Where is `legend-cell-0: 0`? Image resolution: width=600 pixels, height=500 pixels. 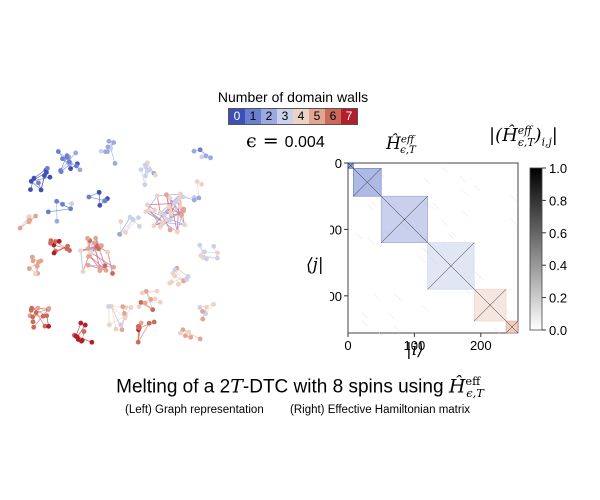
legend-cell-0: 0 is located at coordinates (237, 116).